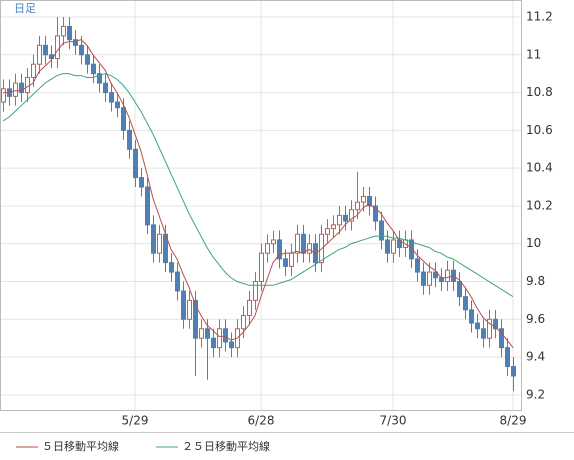 Image resolution: width=574 pixels, height=460 pixels. Describe the element at coordinates (539, 17) in the screenshot. I see `y-tick-label: 11.2` at that location.